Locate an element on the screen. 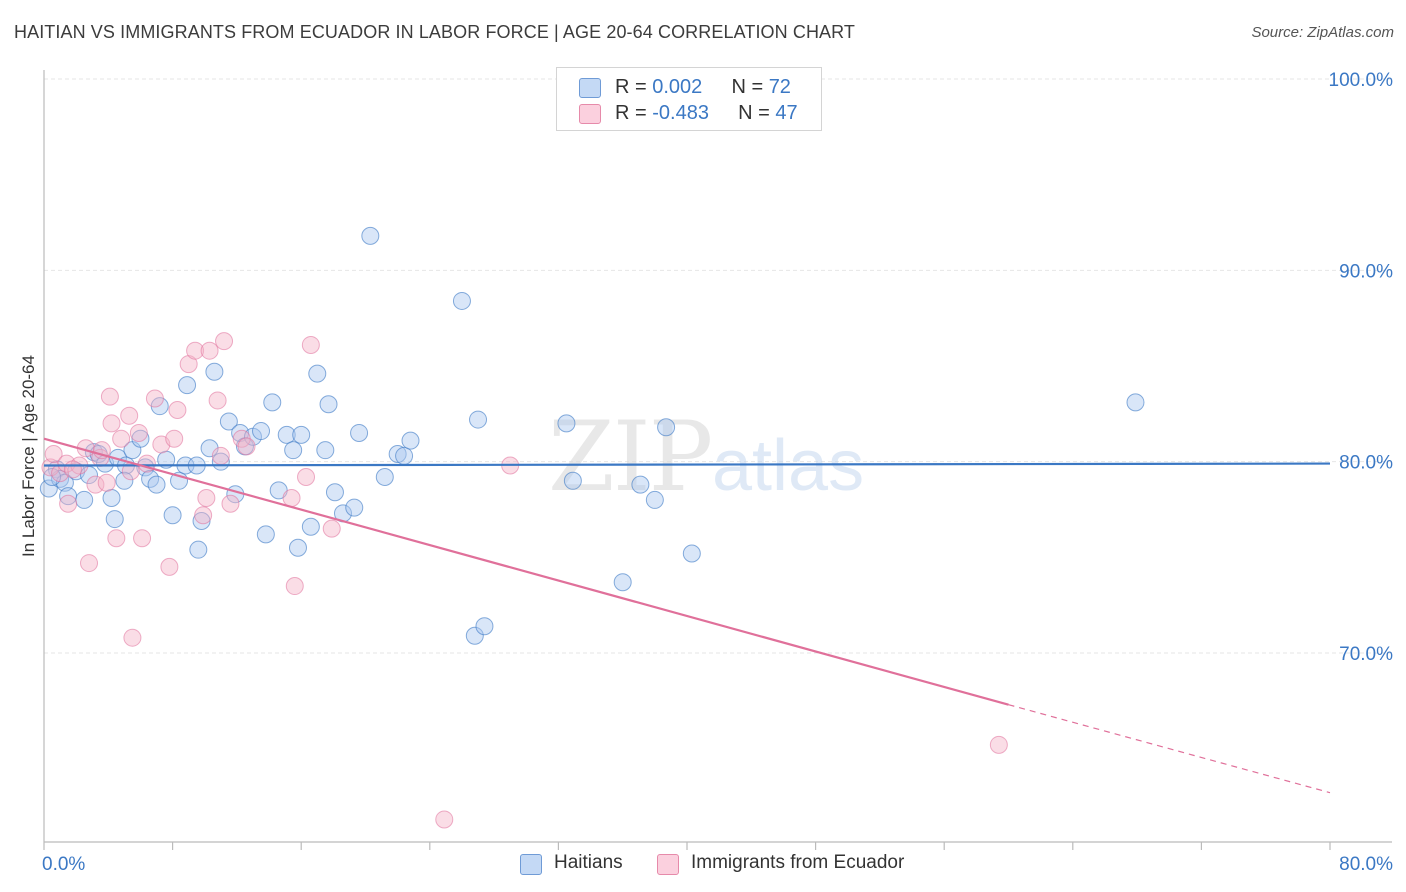 Image resolution: width=1406 pixels, height=892 pixels. watermark-atlas: atlas is located at coordinates (788, 466).